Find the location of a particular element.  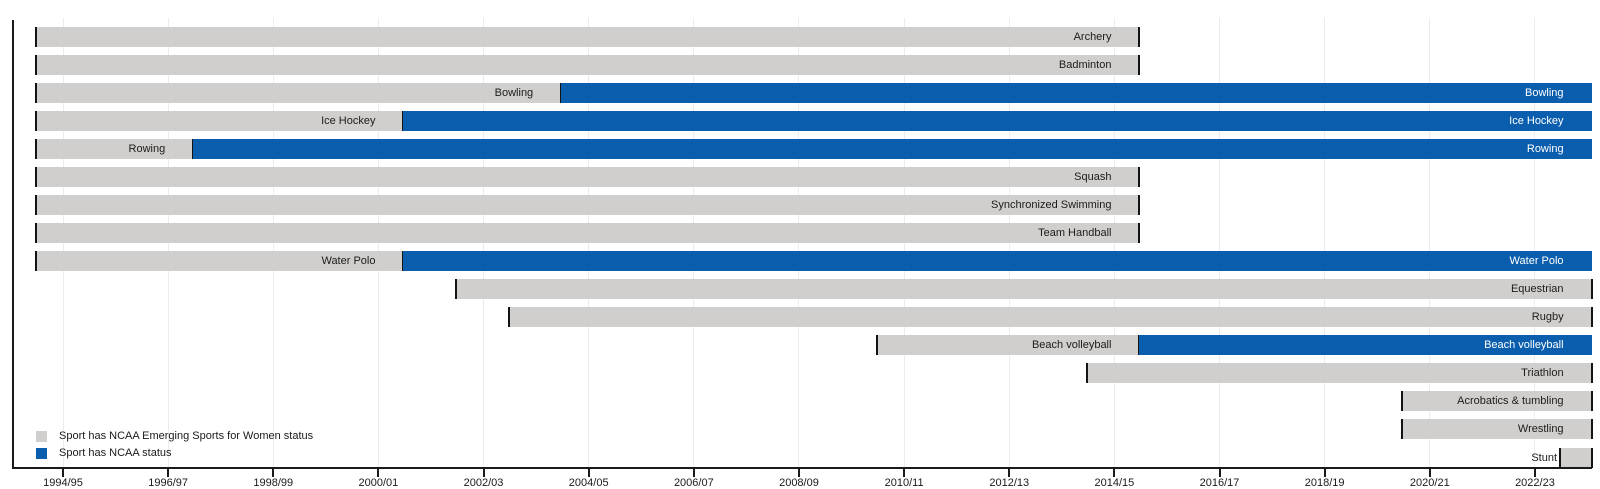

x-axis-tick-label: 2016/17 is located at coordinates (1219, 482).